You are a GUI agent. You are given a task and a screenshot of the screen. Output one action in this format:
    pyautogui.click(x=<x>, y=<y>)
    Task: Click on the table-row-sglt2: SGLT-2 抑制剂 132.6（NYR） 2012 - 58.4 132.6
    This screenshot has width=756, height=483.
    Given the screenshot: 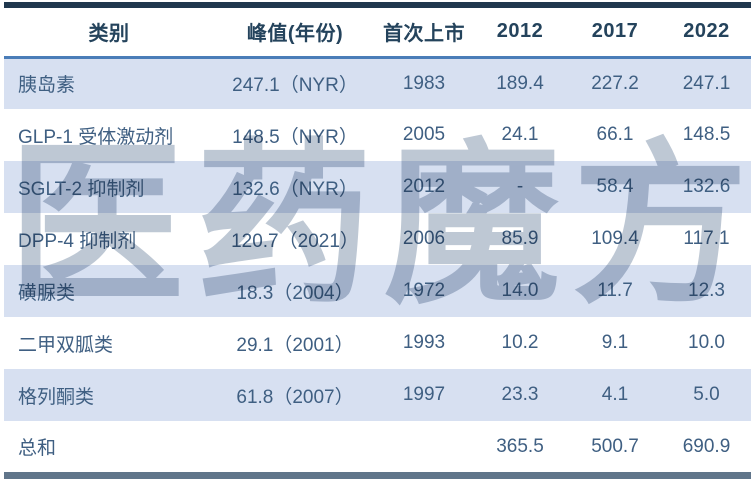 What is the action you would take?
    pyautogui.click(x=377, y=187)
    